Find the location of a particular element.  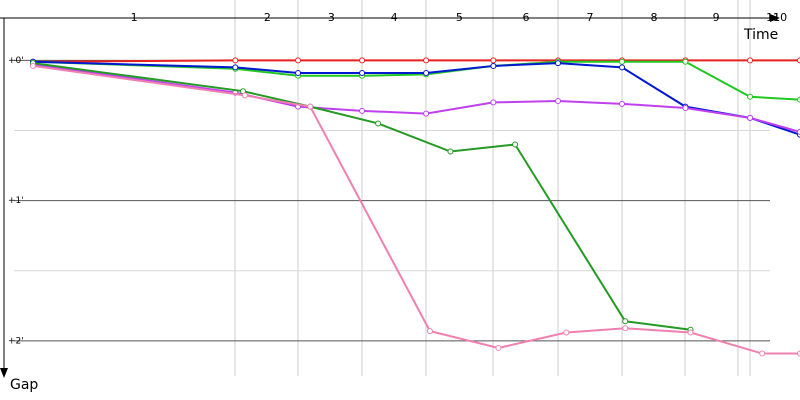

lap-label: 6 is located at coordinates (525, 17).